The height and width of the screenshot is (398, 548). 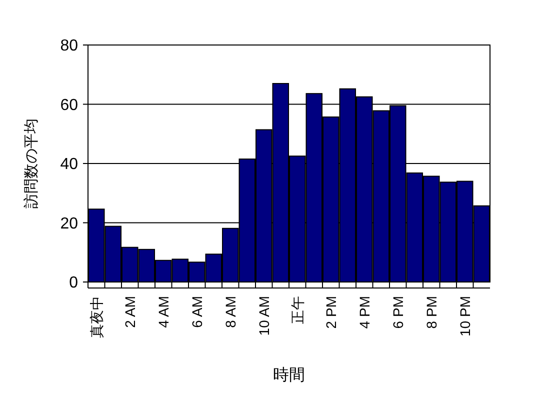 I want to click on y-axis-title: 訪問数の平均, so click(x=31, y=163).